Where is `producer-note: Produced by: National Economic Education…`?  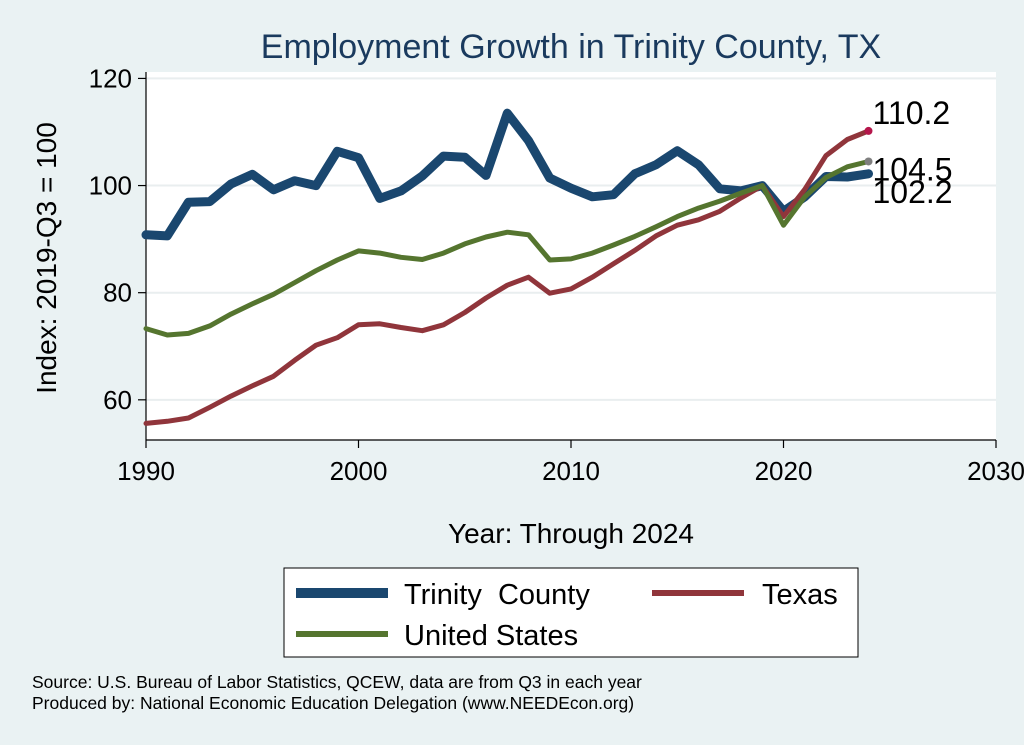 producer-note: Produced by: National Economic Education… is located at coordinates (333, 703).